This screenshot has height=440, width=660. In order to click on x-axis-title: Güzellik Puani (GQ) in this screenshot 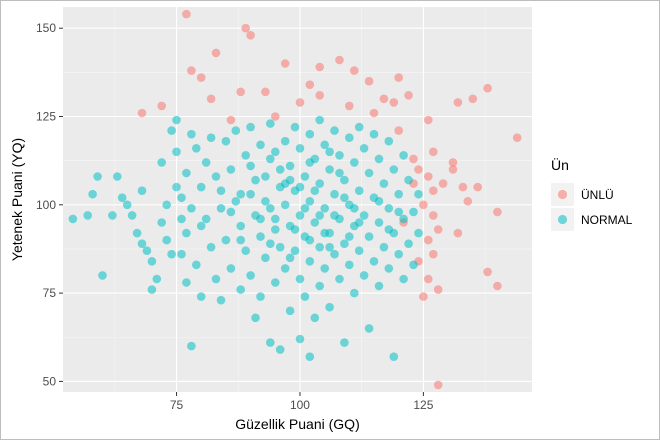, I will do `click(297, 424)`.